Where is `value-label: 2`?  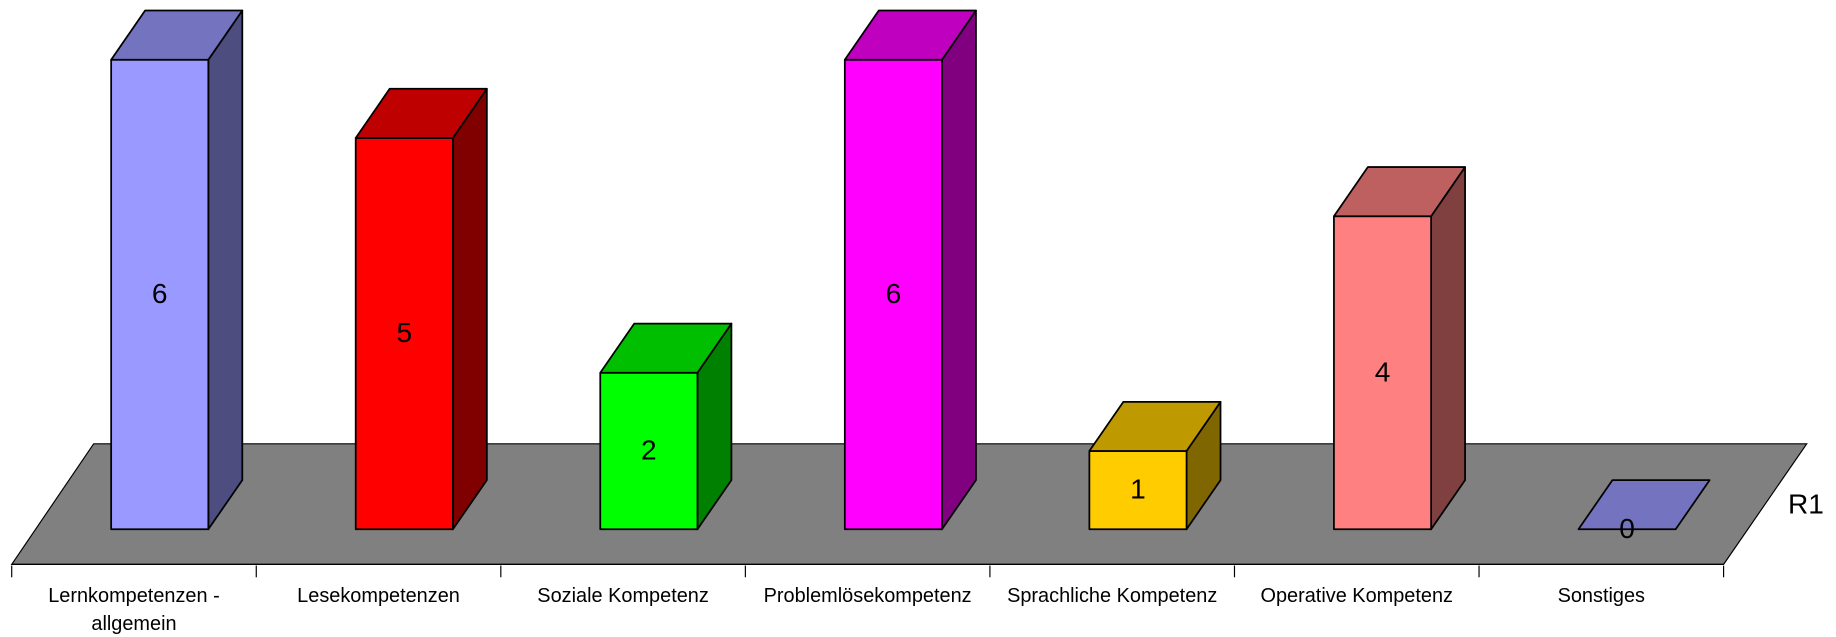
value-label: 2 is located at coordinates (649, 450).